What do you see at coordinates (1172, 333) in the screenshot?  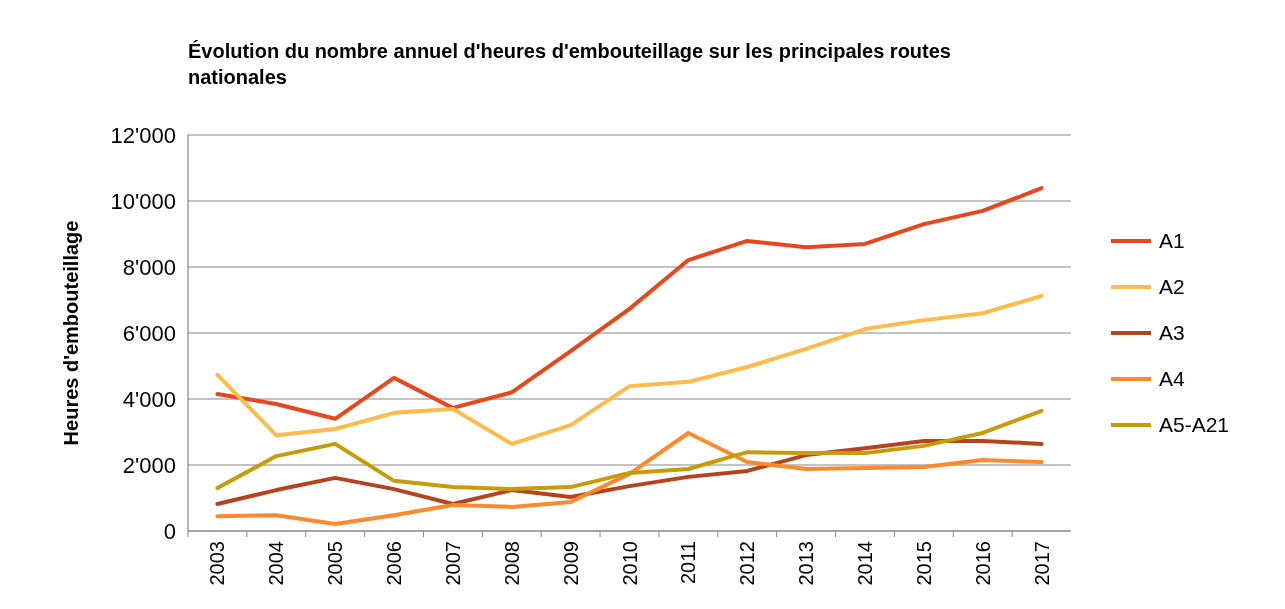 I see `legend-label: A3` at bounding box center [1172, 333].